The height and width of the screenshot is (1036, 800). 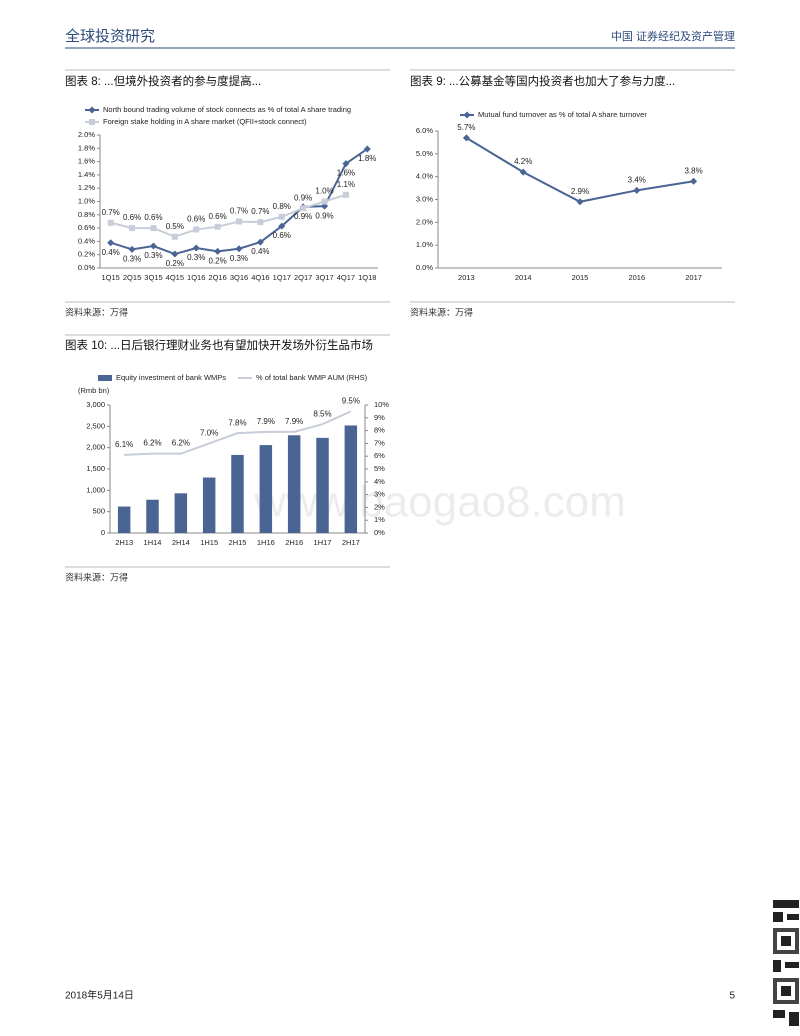 What do you see at coordinates (282, 206) in the screenshot?
I see `data-label: 0.8%` at bounding box center [282, 206].